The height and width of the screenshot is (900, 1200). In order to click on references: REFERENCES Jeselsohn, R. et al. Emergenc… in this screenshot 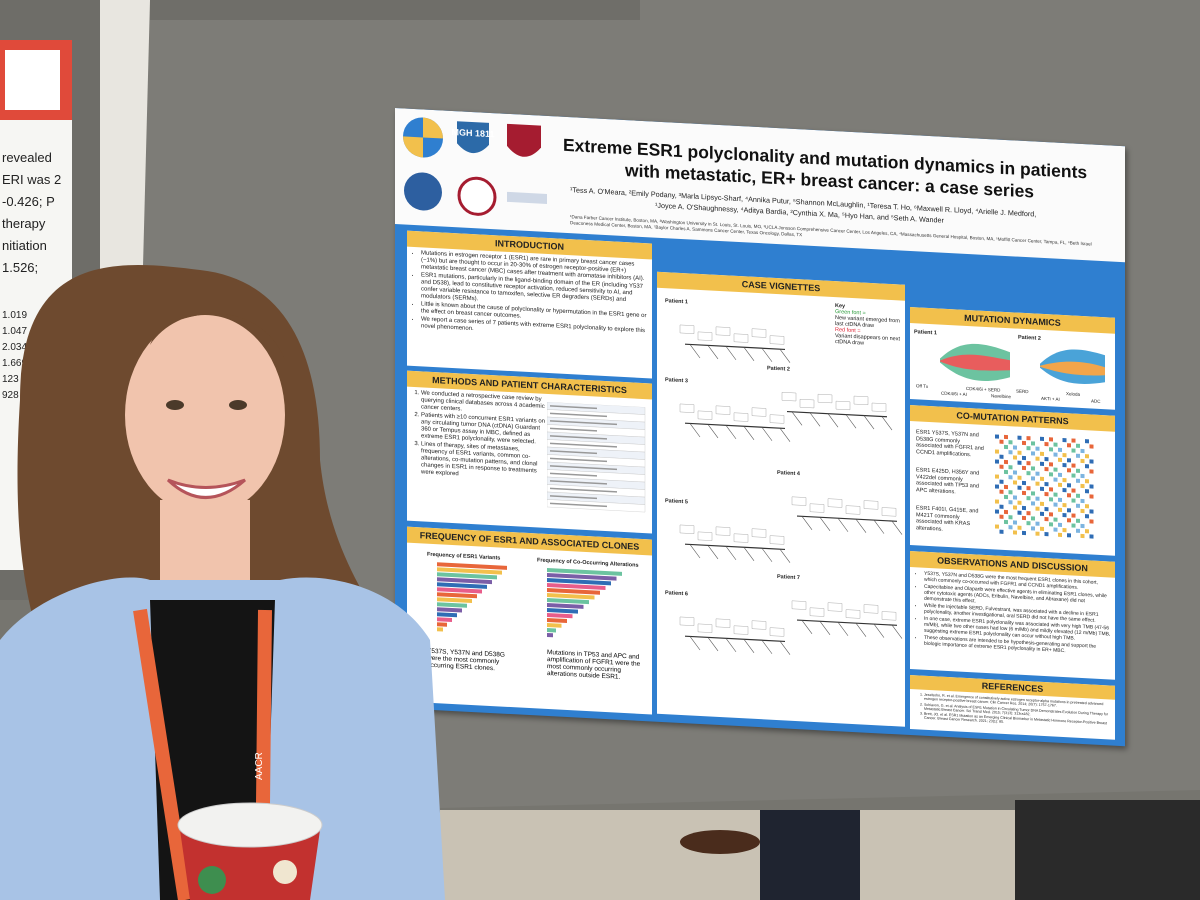, I will do `click(1012, 707)`.